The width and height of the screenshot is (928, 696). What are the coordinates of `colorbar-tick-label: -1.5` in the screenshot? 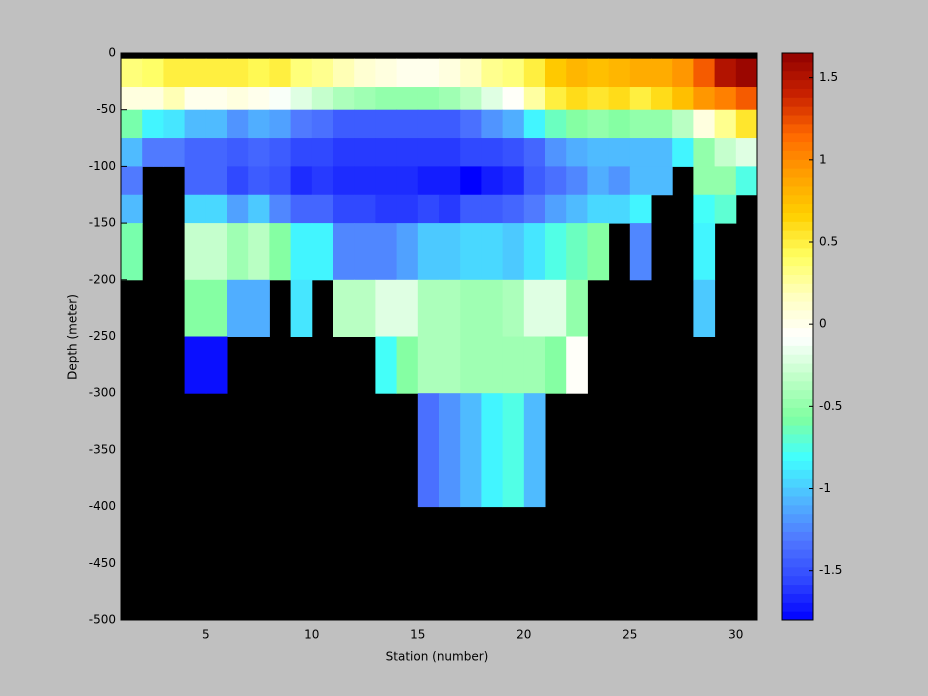 It's located at (830, 570).